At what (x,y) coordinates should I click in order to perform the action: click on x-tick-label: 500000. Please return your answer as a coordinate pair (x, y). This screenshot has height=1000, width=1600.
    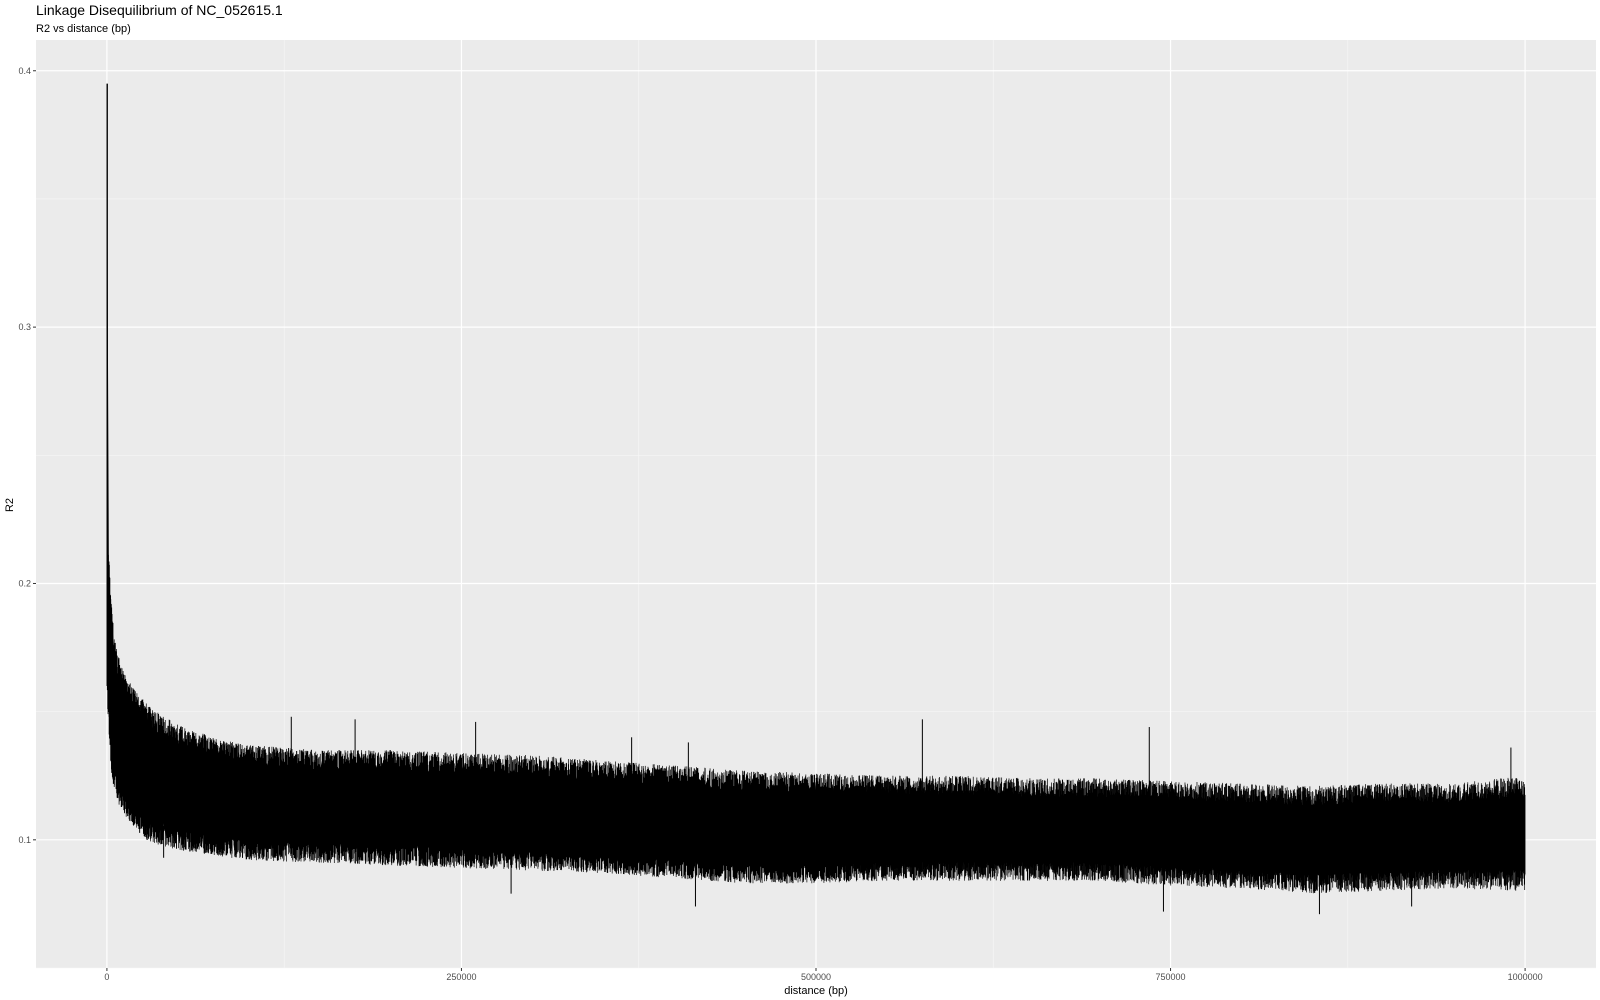
    Looking at the image, I should click on (816, 977).